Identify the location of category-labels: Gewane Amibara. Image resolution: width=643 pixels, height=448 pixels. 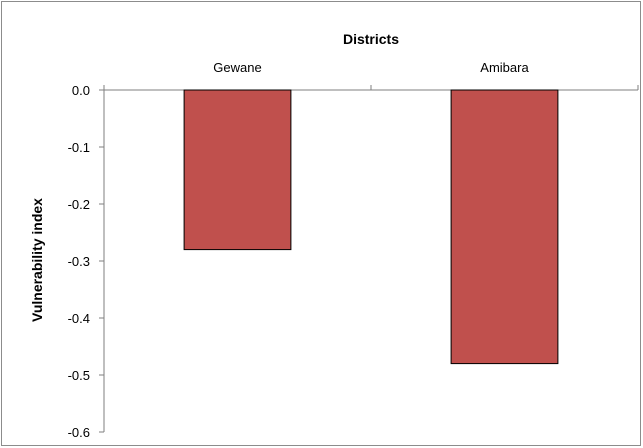
(371, 67).